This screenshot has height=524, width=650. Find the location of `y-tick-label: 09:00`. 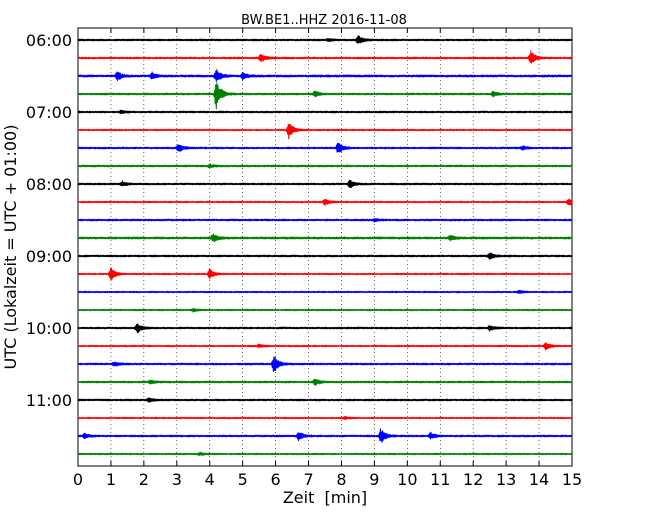

y-tick-label: 09:00 is located at coordinates (49, 256).